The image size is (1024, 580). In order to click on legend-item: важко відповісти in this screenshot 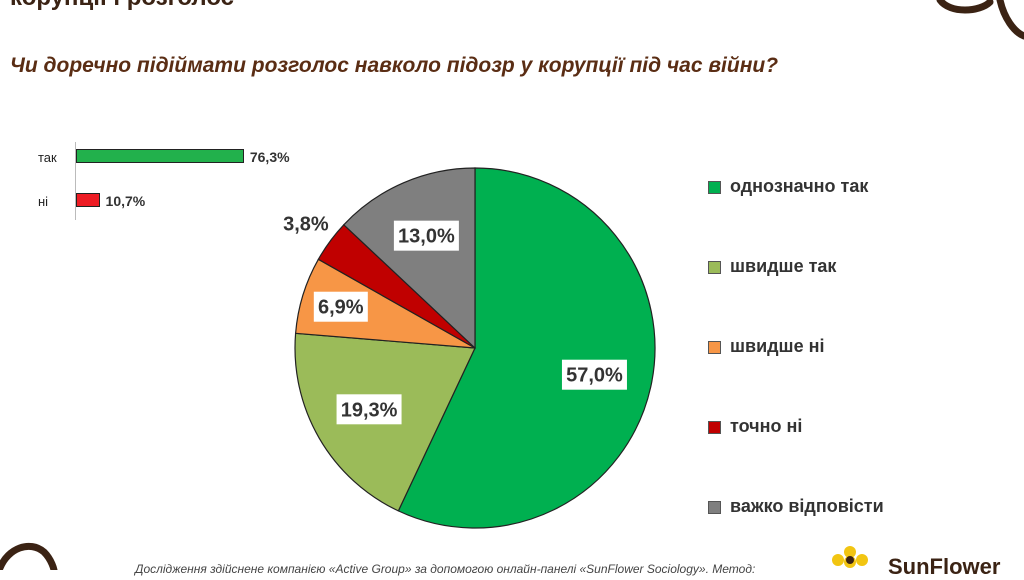, I will do `click(858, 508)`.